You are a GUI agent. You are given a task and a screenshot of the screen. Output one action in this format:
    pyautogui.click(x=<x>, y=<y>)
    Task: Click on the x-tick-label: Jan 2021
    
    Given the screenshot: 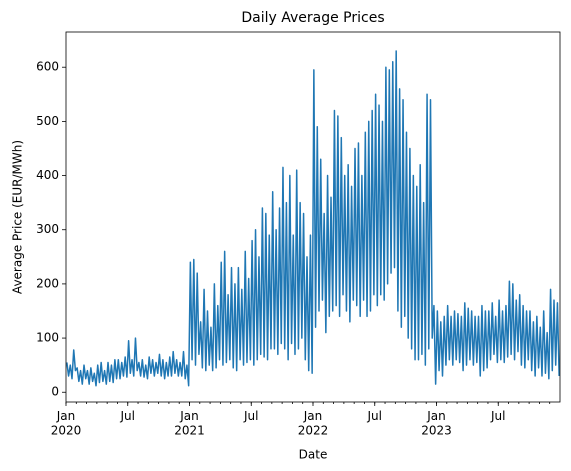 What is the action you would take?
    pyautogui.click(x=189, y=423)
    